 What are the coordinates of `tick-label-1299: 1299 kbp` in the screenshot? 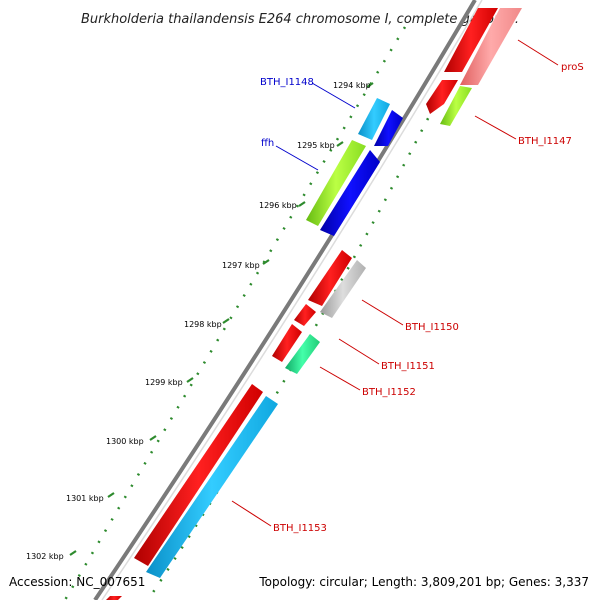 It's located at (164, 382).